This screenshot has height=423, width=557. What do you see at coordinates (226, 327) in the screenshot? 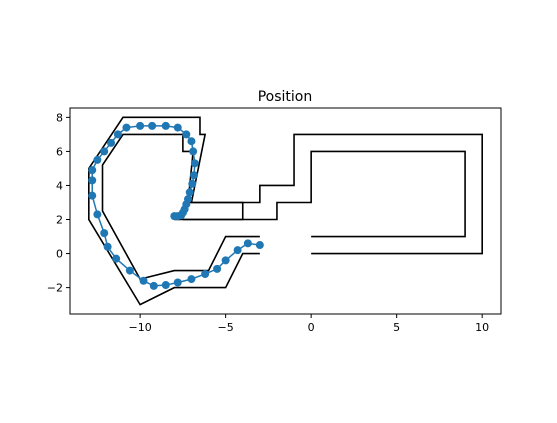
I see `x-tick-label: −5` at bounding box center [226, 327].